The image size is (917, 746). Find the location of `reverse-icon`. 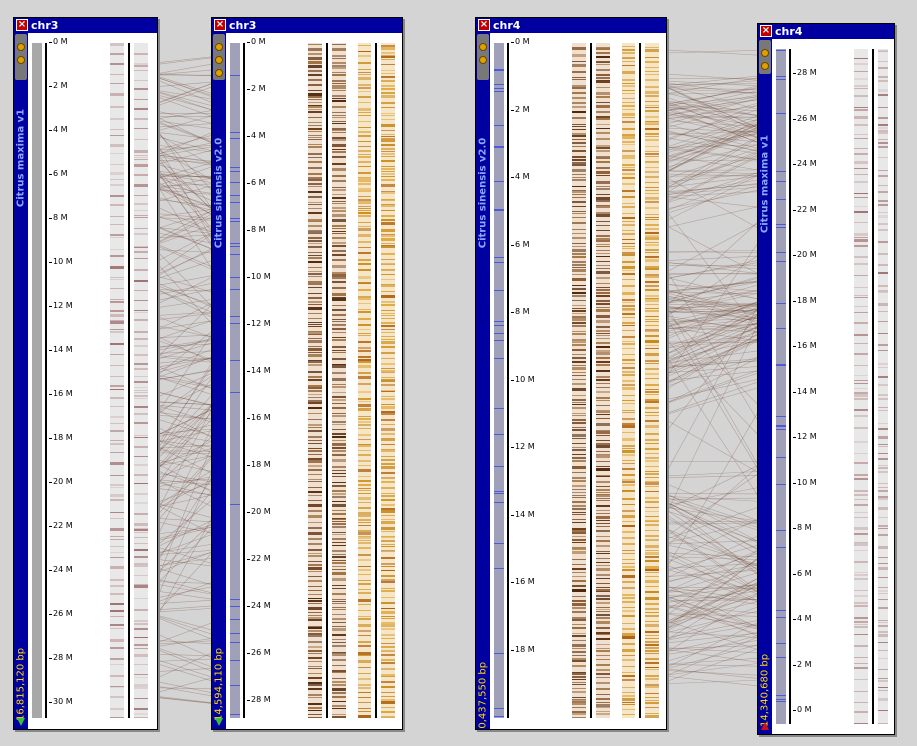

reverse-icon is located at coordinates (765, 726).